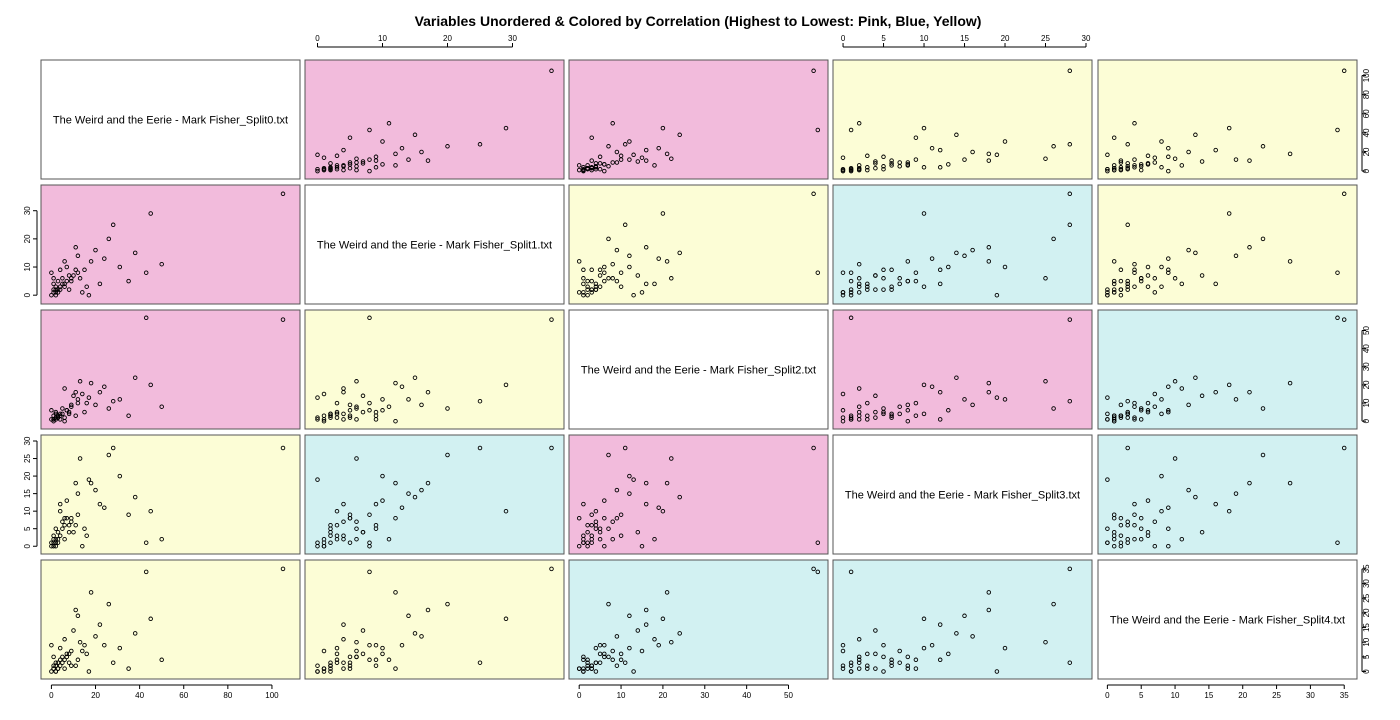 The height and width of the screenshot is (720, 1400). Describe the element at coordinates (1366, 568) in the screenshot. I see `tick-label: 35` at that location.